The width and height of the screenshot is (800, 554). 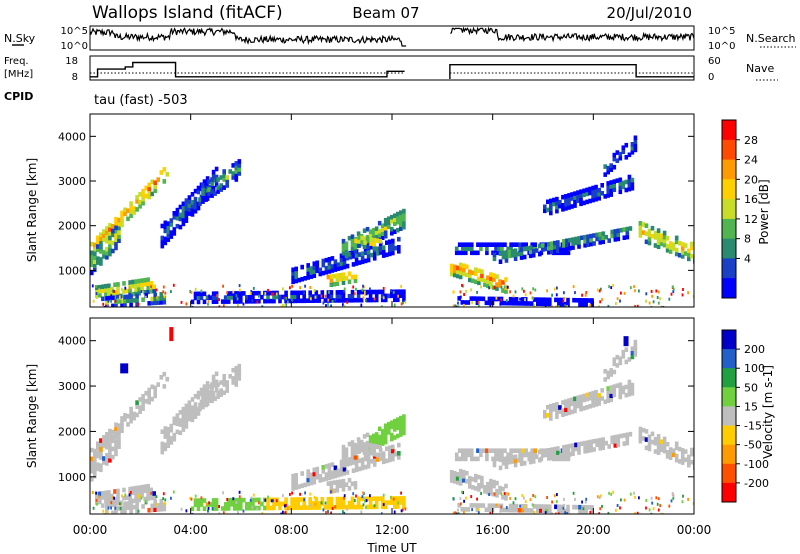 What do you see at coordinates (20, 38) in the screenshot?
I see `noise-left-label: N.Sky` at bounding box center [20, 38].